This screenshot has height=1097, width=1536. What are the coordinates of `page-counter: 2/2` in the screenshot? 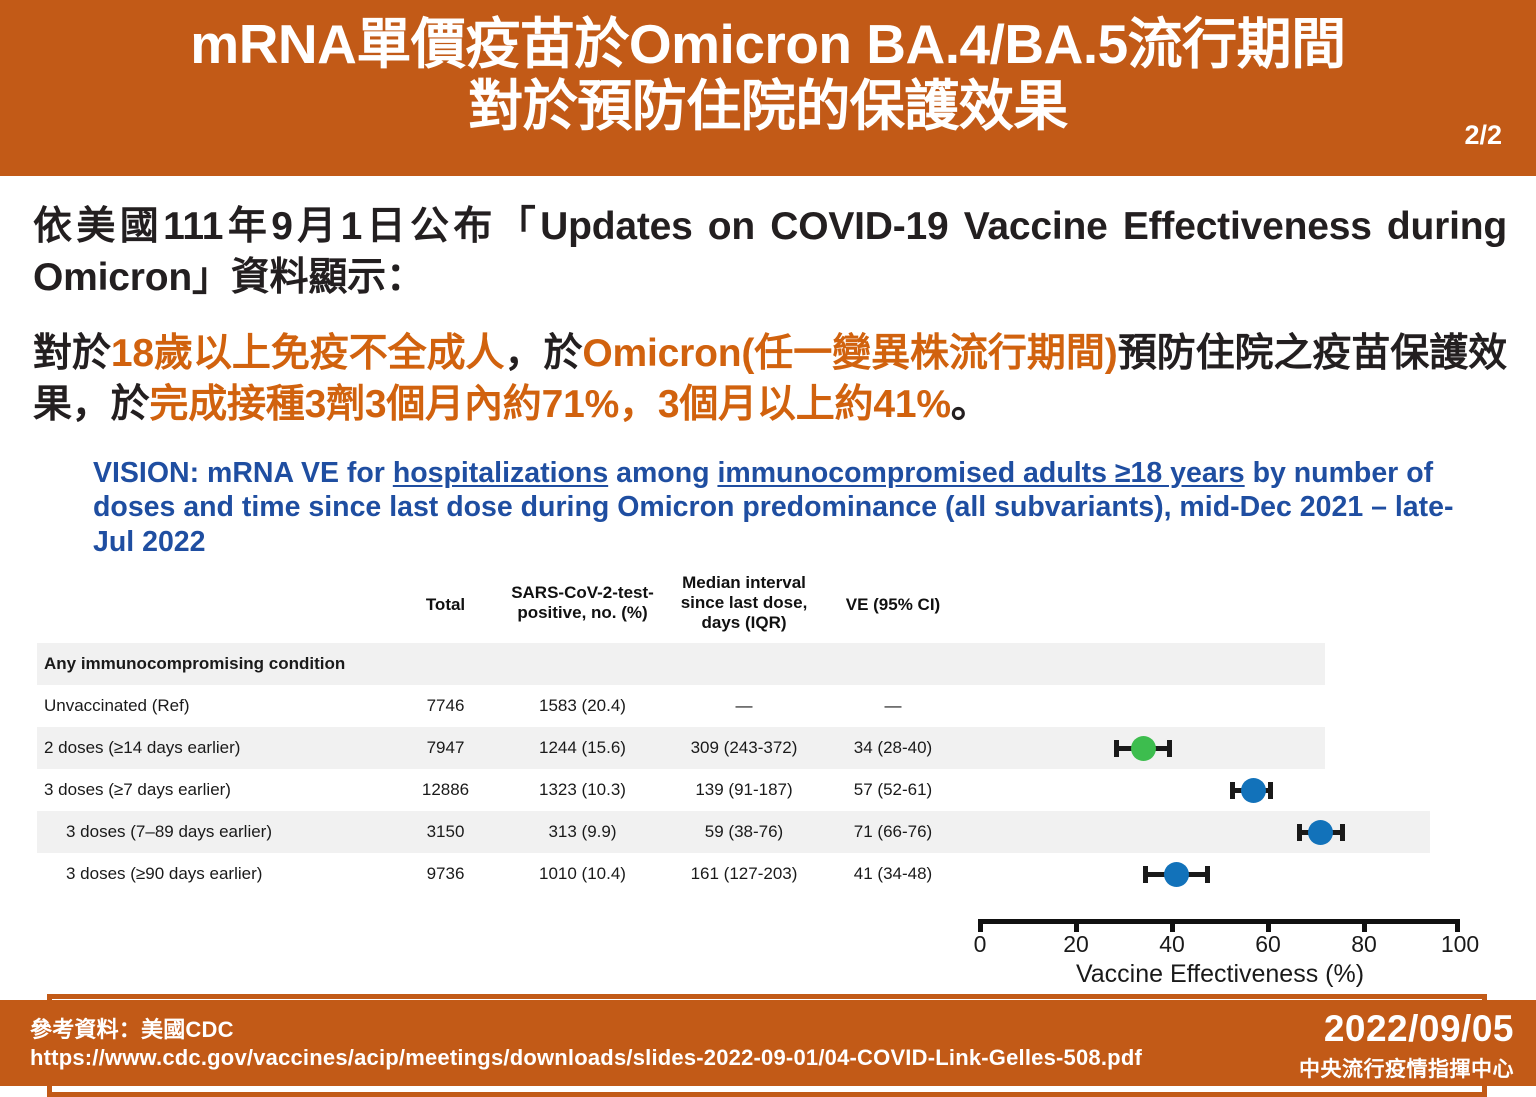 It's located at (1483, 135).